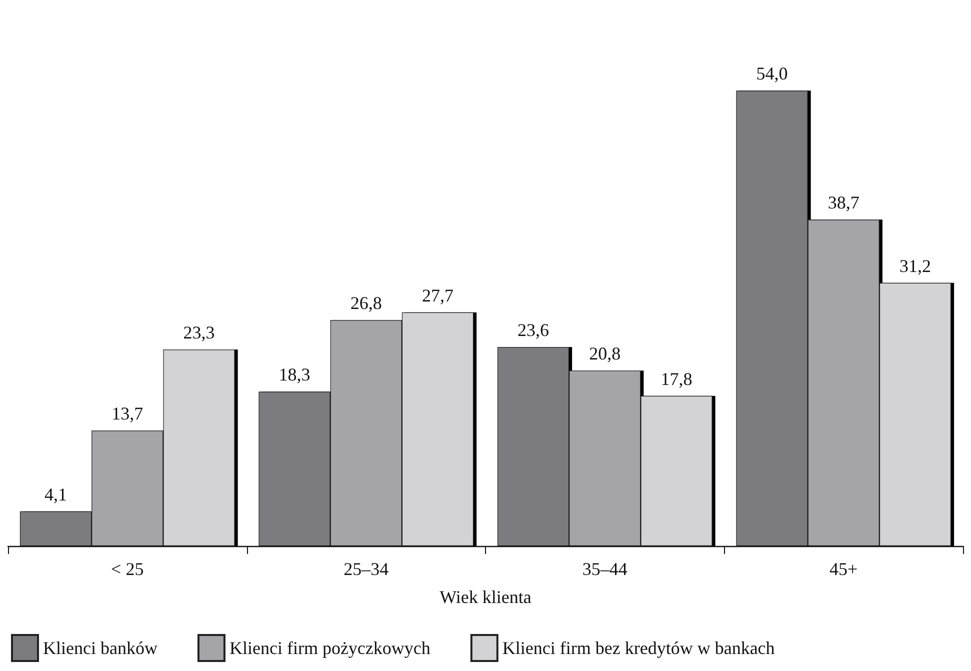  What do you see at coordinates (844, 202) in the screenshot?
I see `data-label: 38,7` at bounding box center [844, 202].